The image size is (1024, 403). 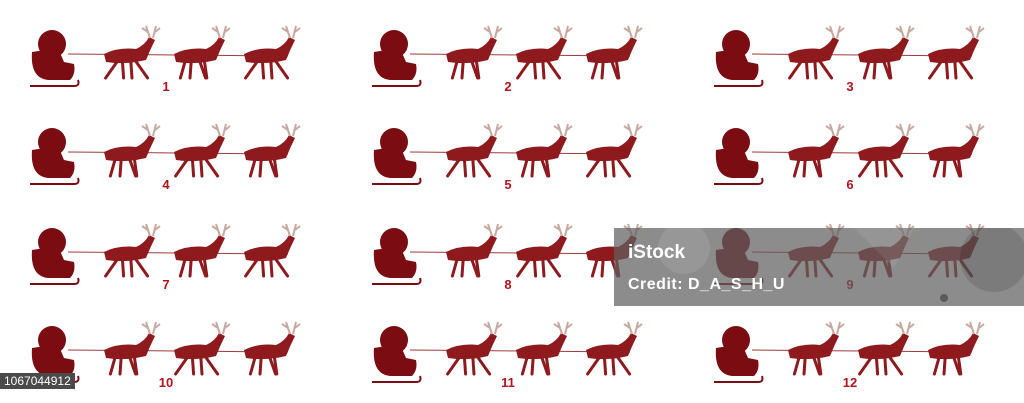 I want to click on sleigh-frame: 4, so click(x=178, y=160).